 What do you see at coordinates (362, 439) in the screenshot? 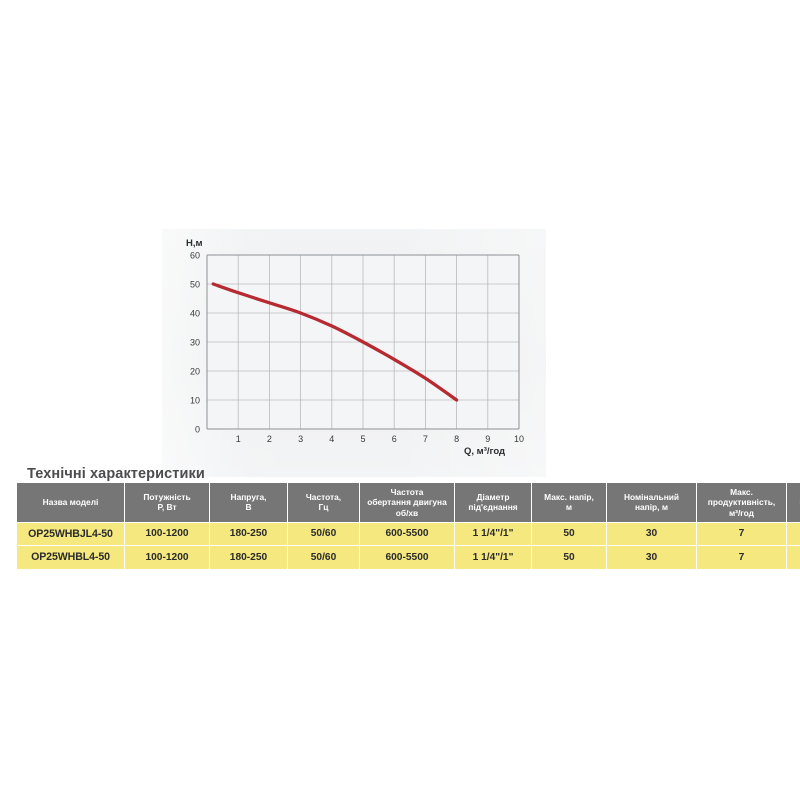
I see `x-tick-5: 5` at bounding box center [362, 439].